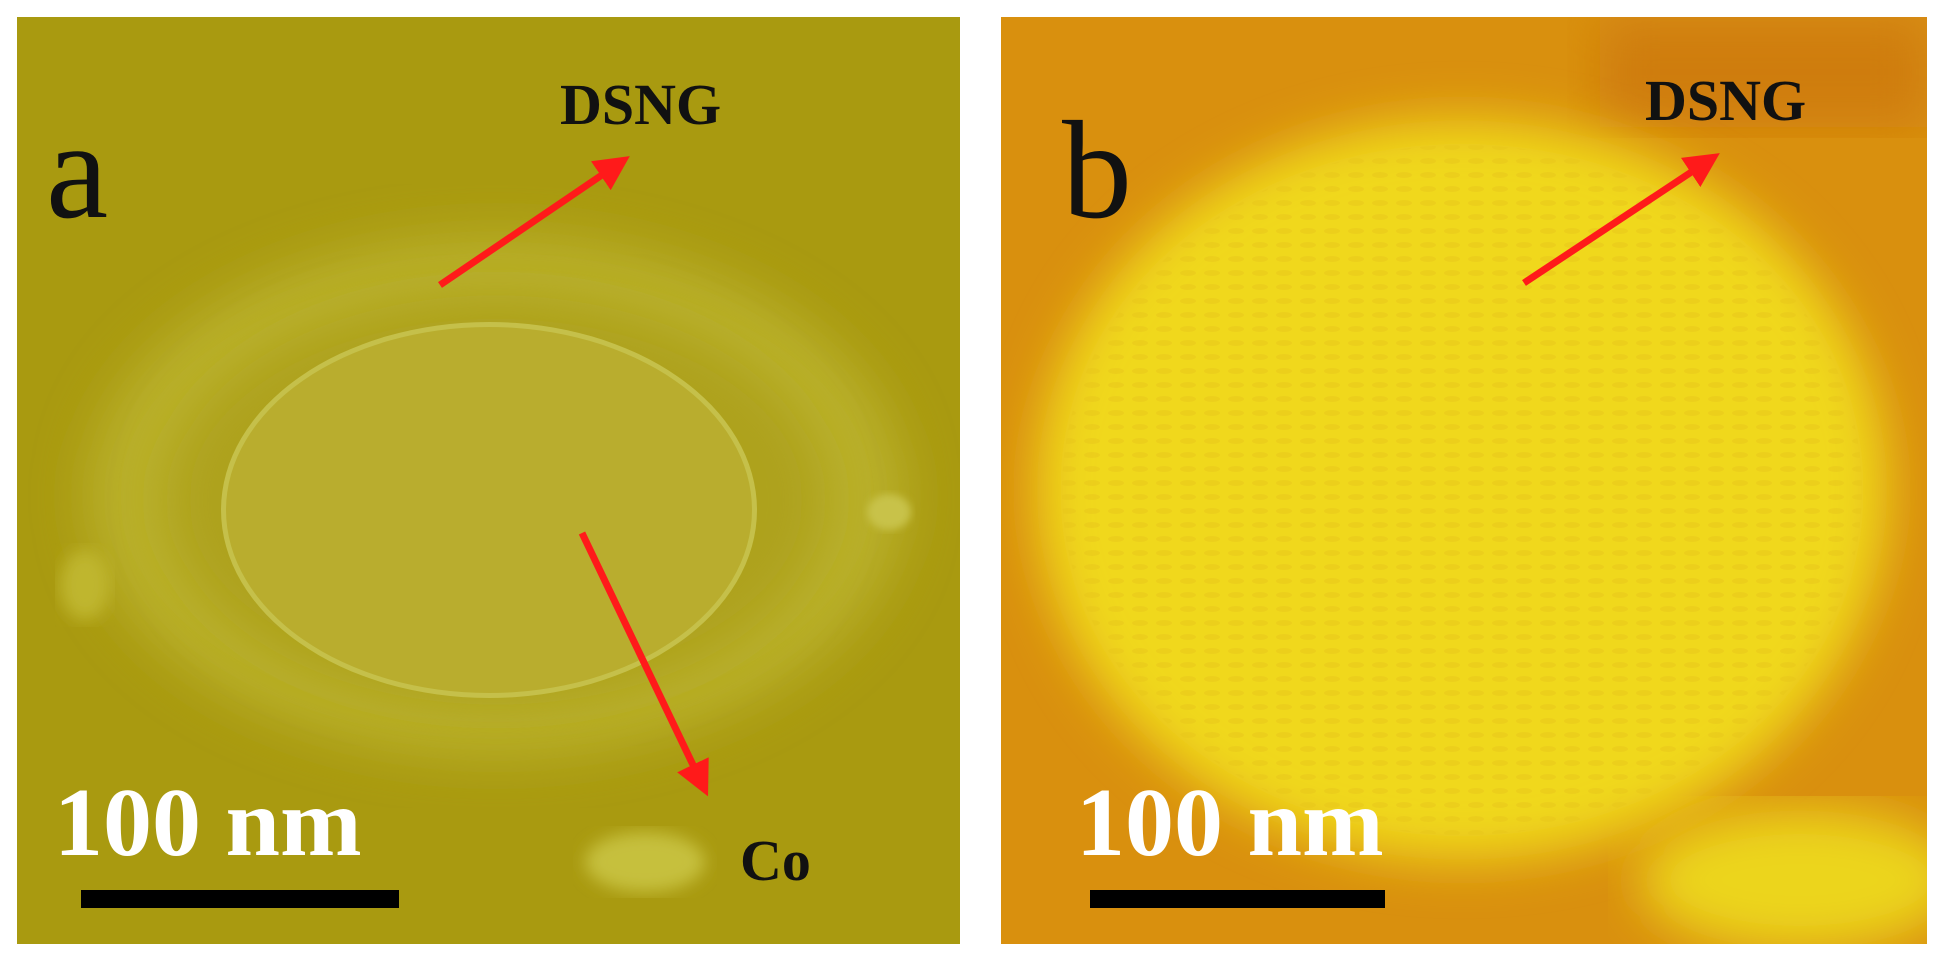  Describe the element at coordinates (775, 860) in the screenshot. I see `annotation: Co` at that location.